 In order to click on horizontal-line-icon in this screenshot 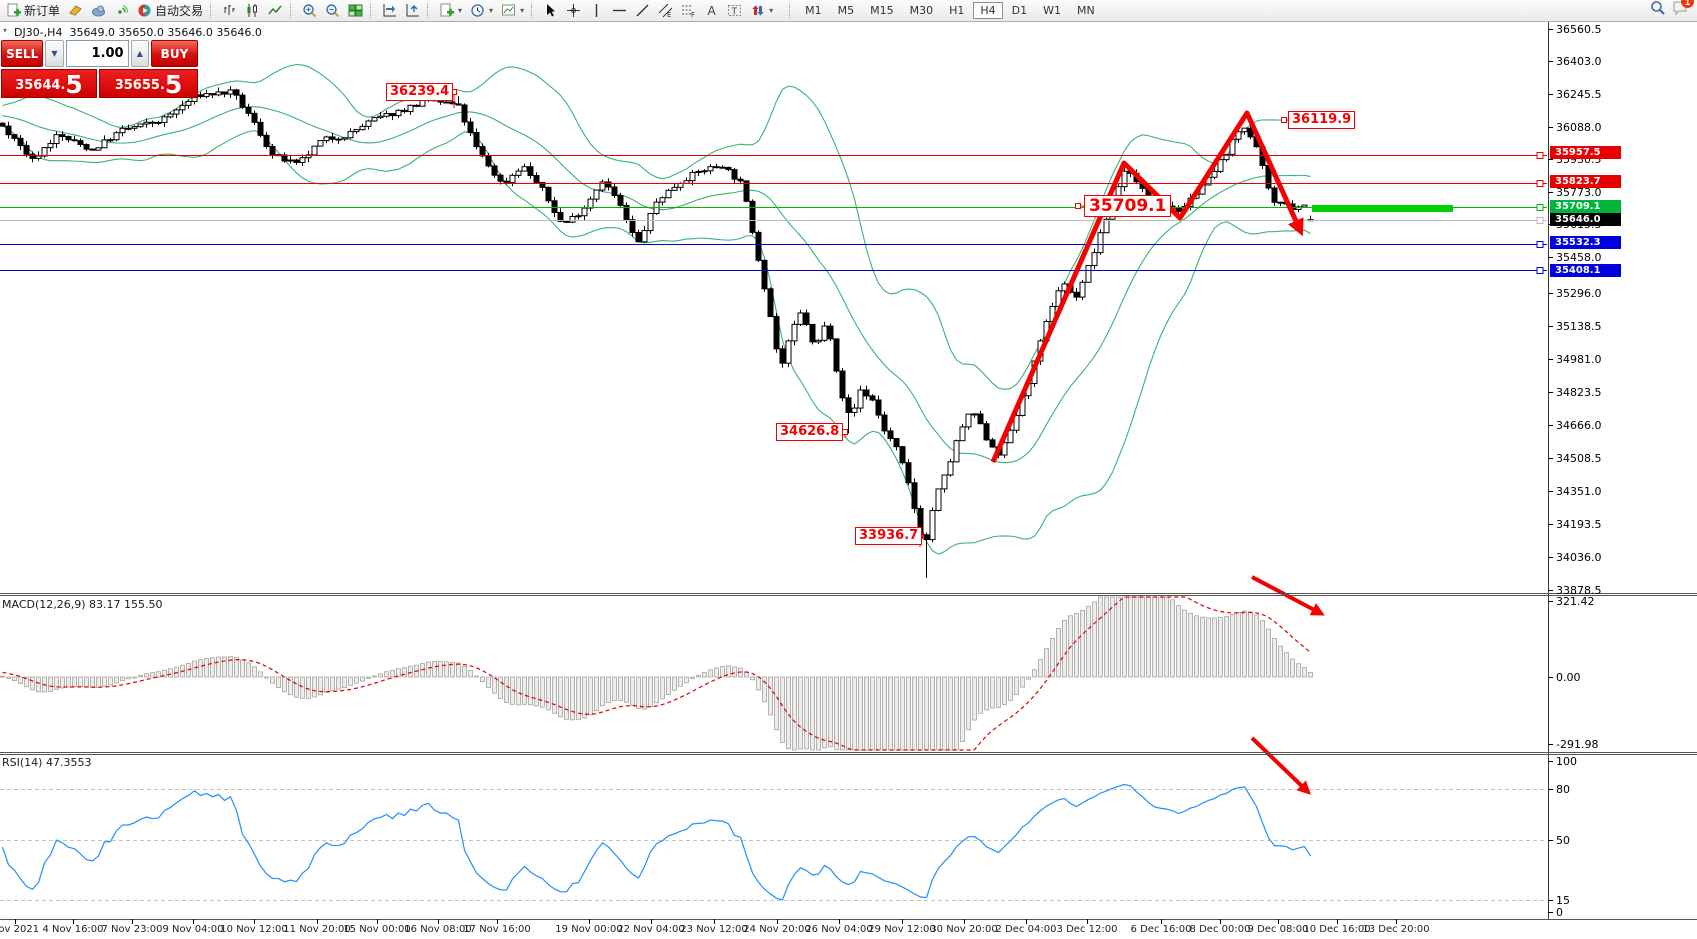, I will do `click(619, 10)`.